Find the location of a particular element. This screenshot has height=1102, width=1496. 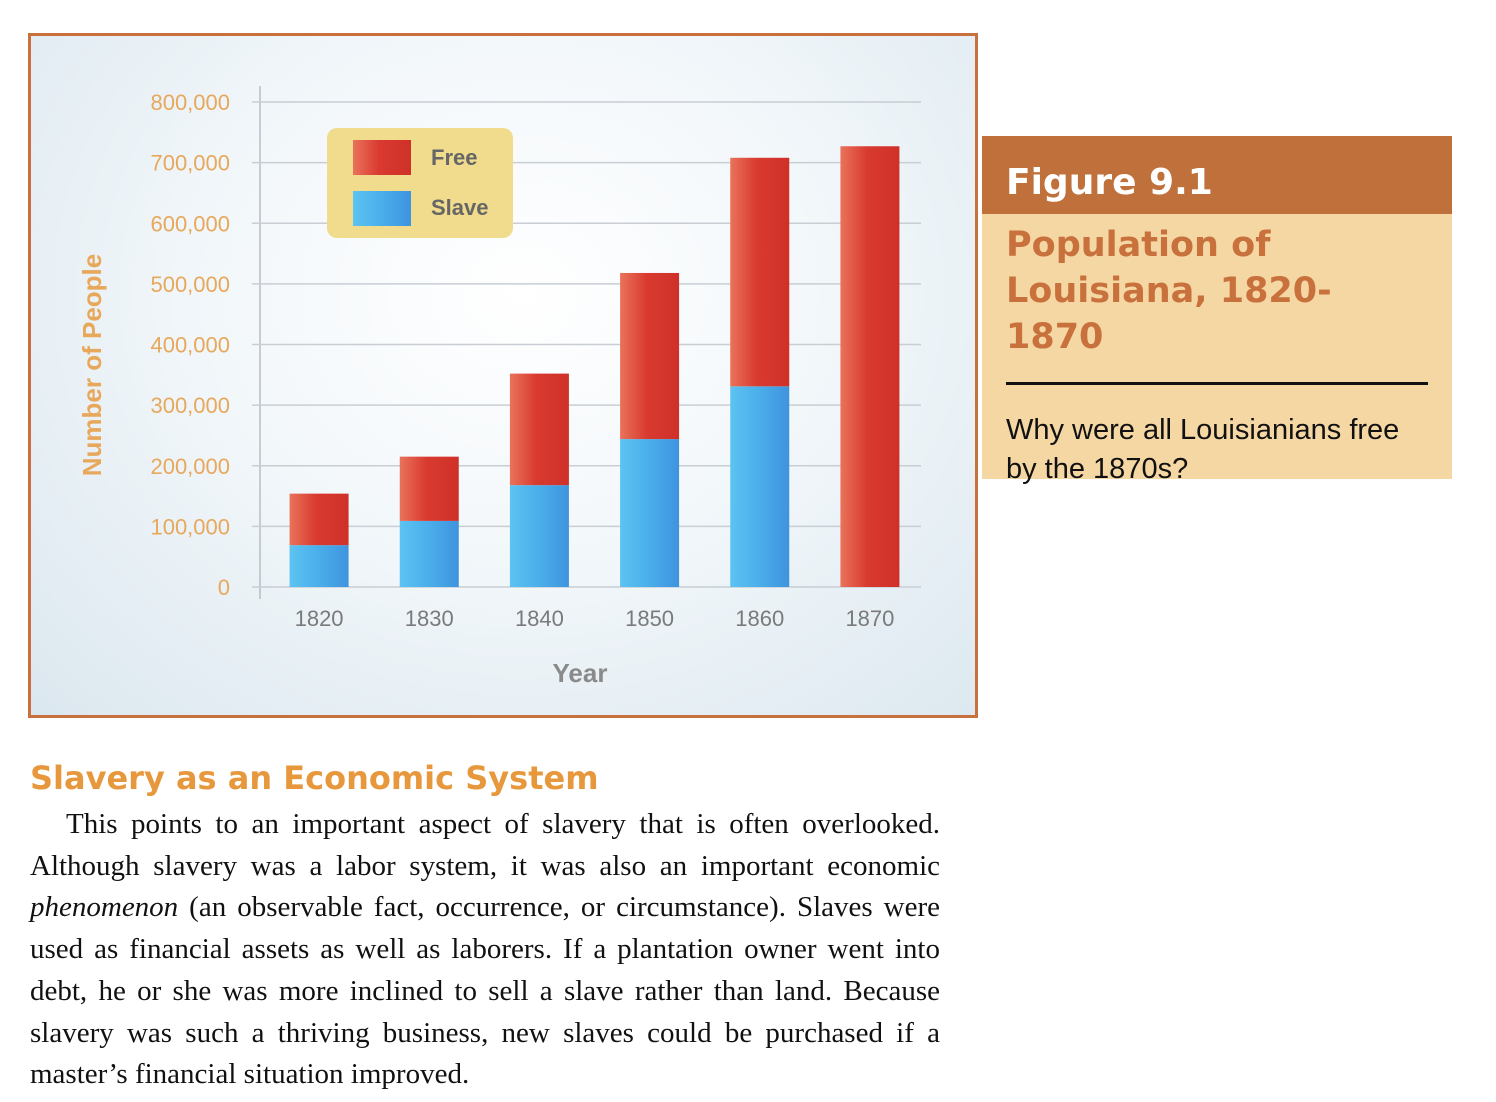

y-tick-label: 800,000 is located at coordinates (190, 102).